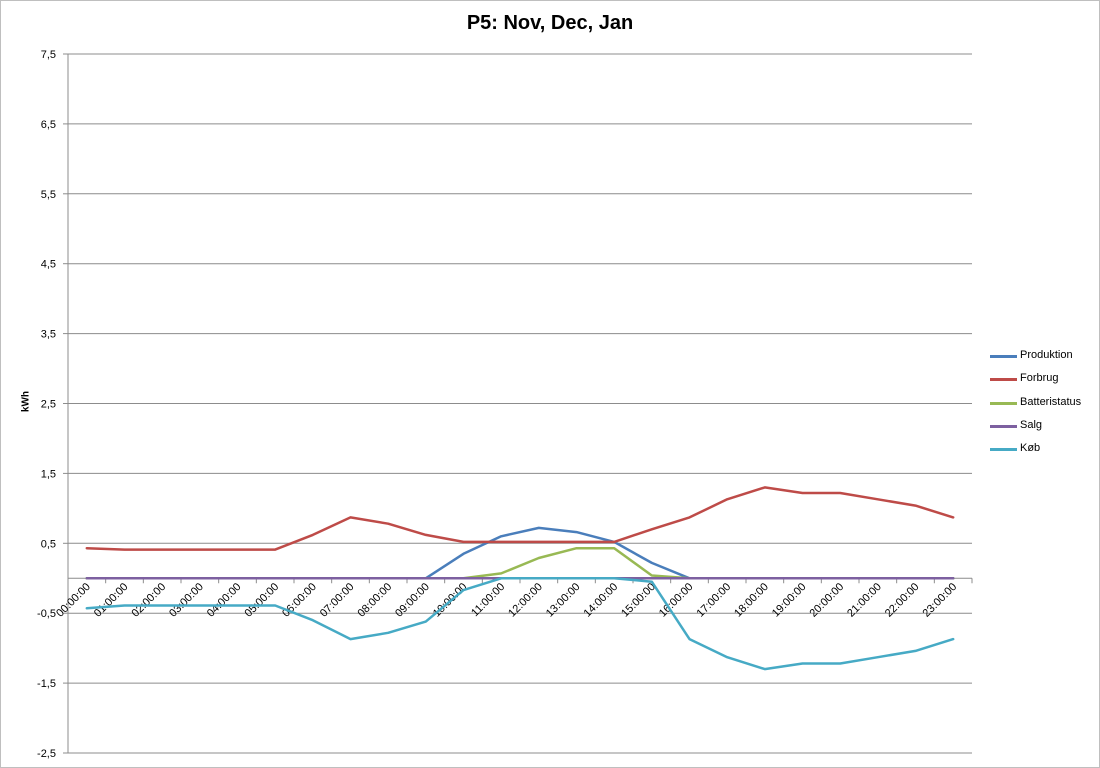 Image resolution: width=1100 pixels, height=768 pixels. Describe the element at coordinates (751, 600) in the screenshot. I see `x-tick-label: 18:00:00` at that location.